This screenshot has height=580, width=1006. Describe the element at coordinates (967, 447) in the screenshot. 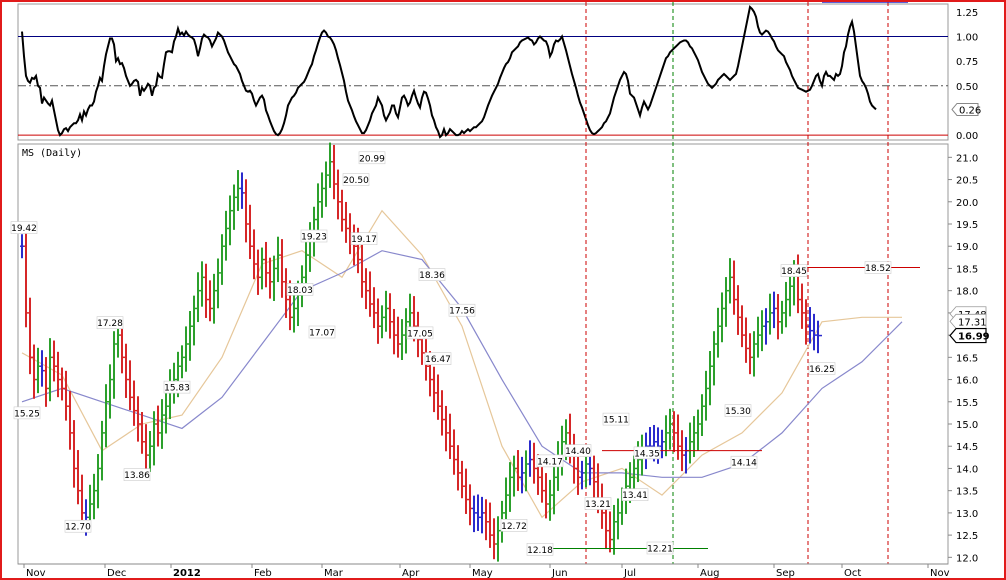

I see `price-tick-label: 14.5` at that location.